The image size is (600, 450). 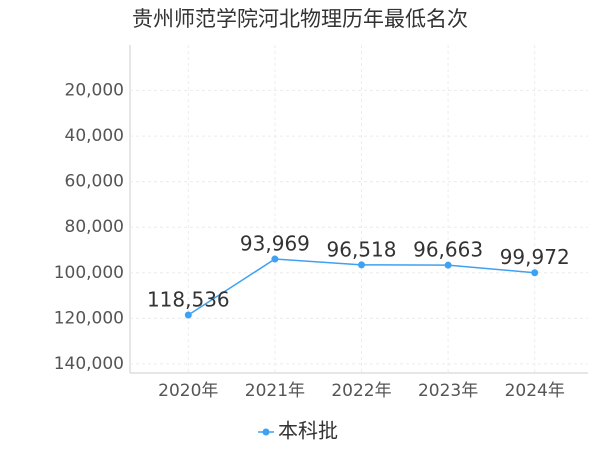 I want to click on y-tick-label: 20,000, so click(x=94, y=91).